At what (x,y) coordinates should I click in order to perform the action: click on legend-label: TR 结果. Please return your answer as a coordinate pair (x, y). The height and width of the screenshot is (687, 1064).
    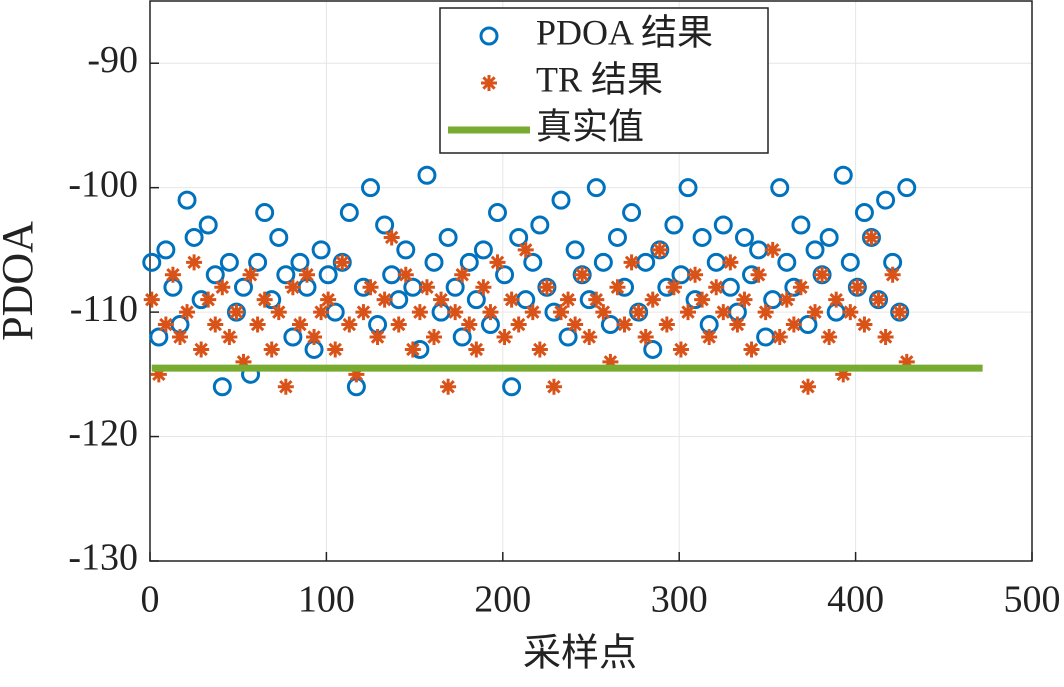
    Looking at the image, I should click on (599, 79).